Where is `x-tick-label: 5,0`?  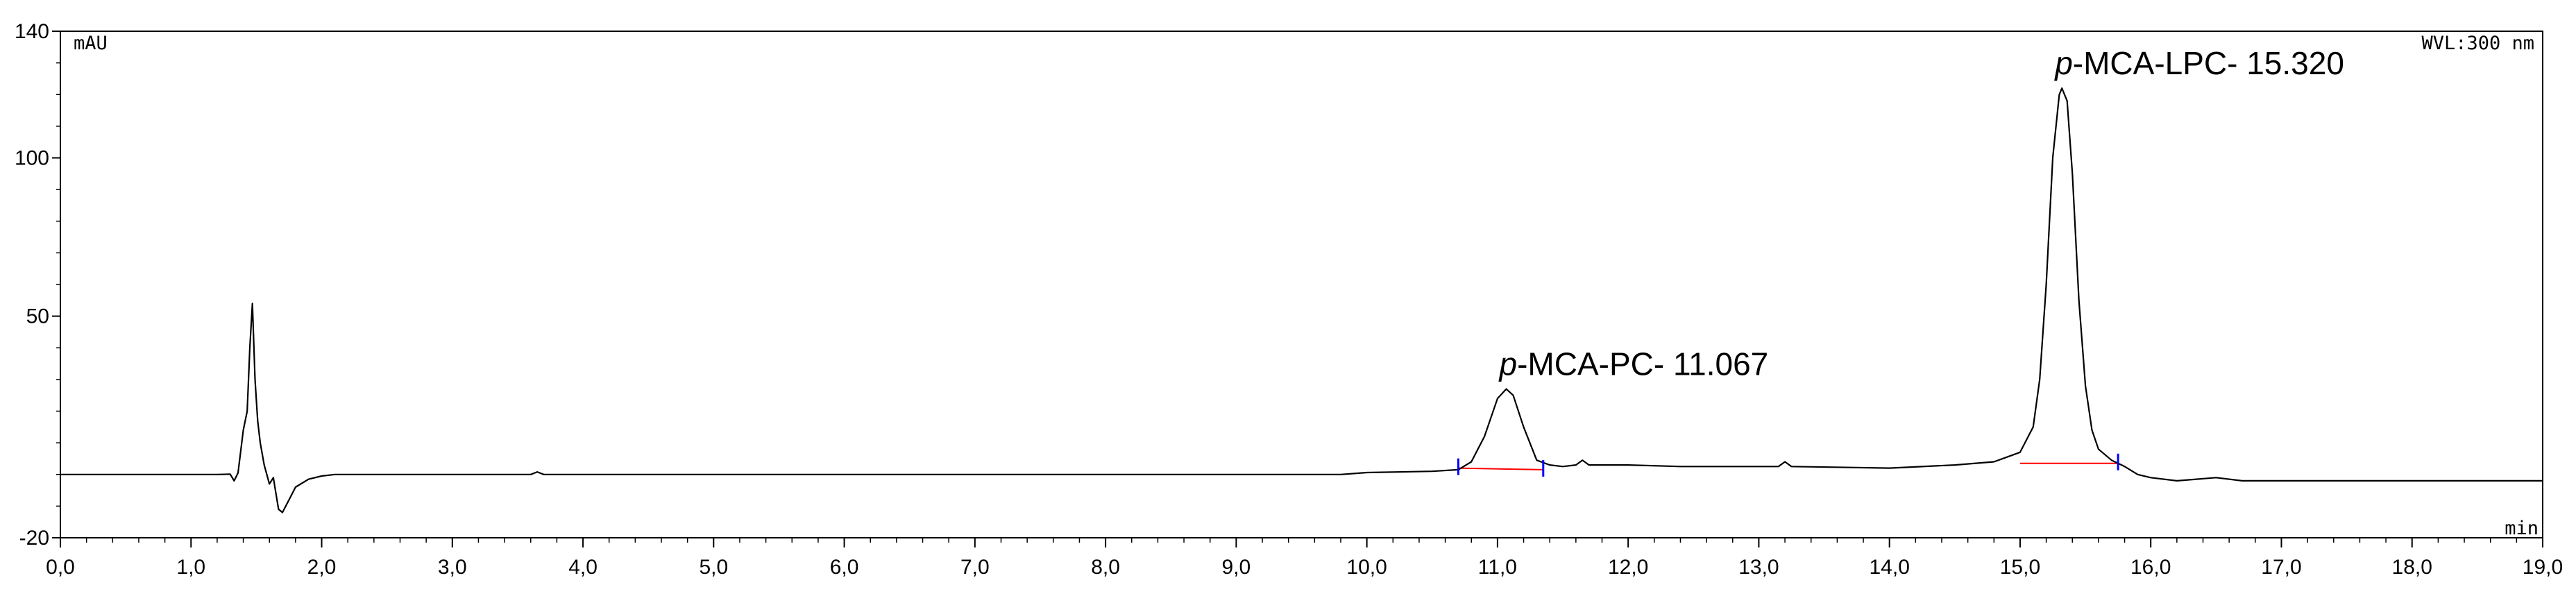 x-tick-label: 5,0 is located at coordinates (713, 567).